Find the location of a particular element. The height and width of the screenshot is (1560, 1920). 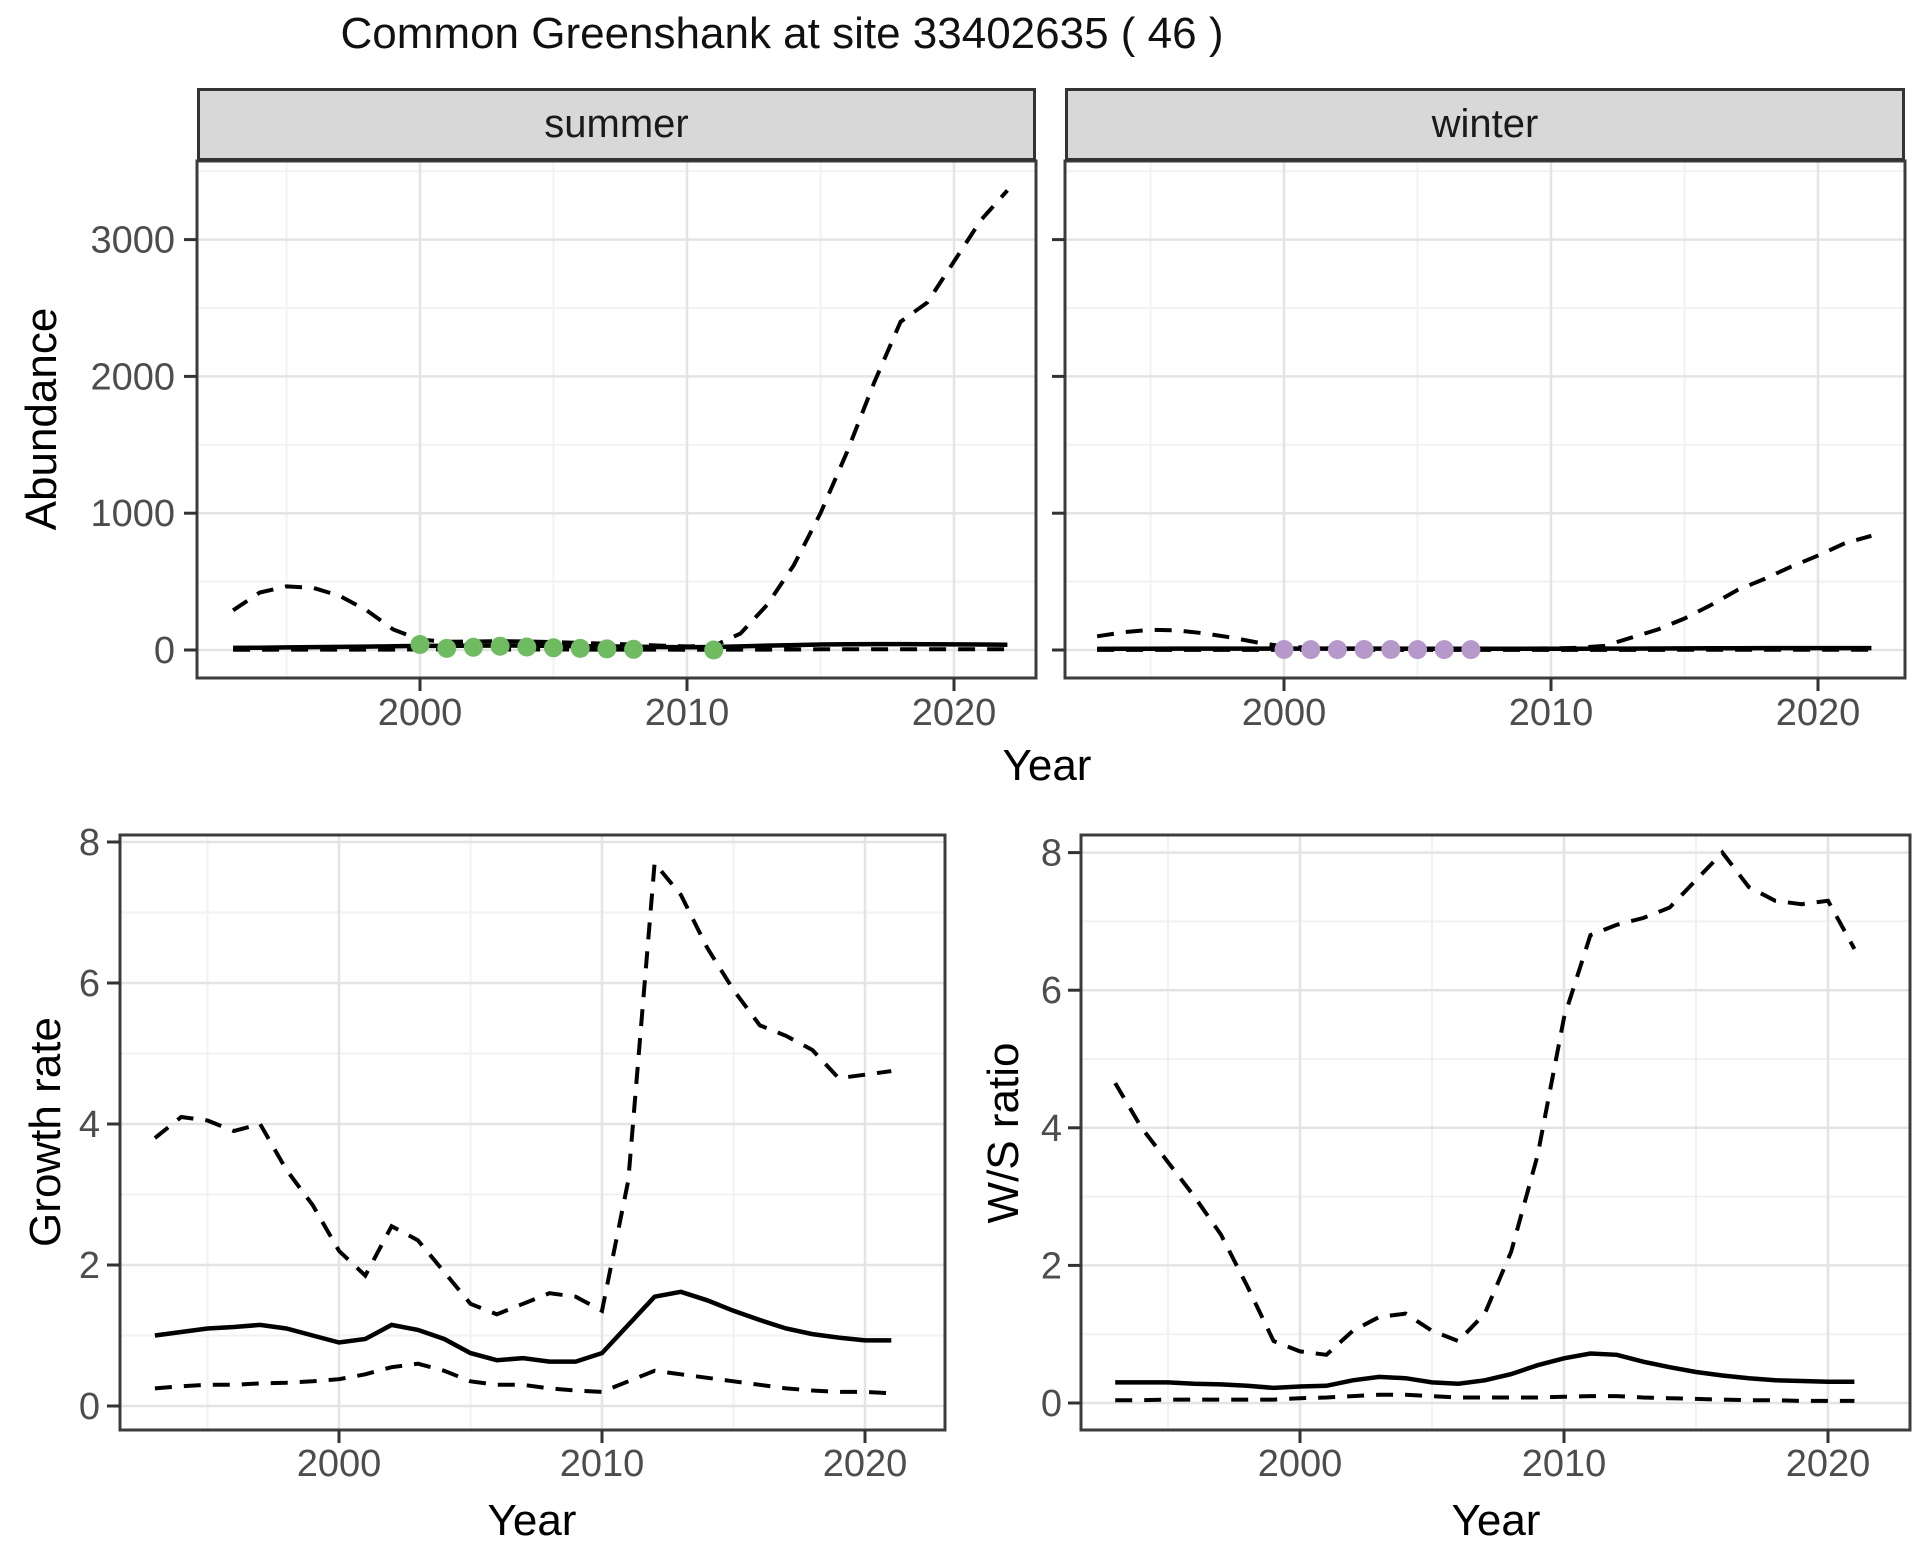

series-ws_ratio-fitted is located at coordinates (1485, 1371).